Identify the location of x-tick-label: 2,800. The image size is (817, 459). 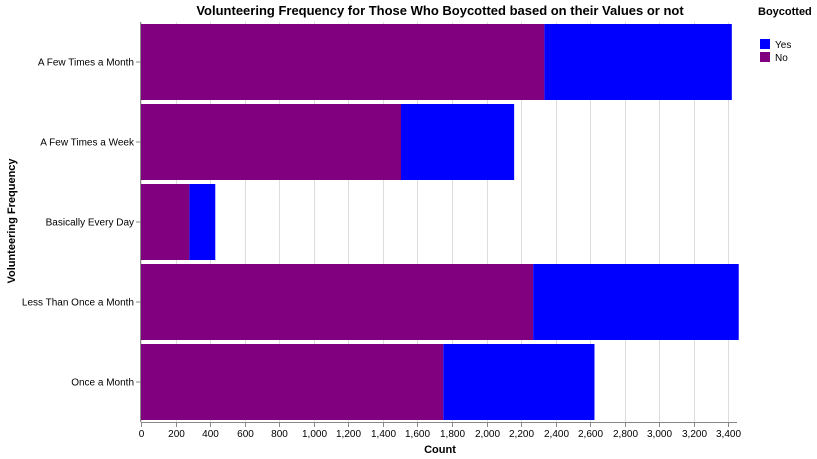
(625, 434).